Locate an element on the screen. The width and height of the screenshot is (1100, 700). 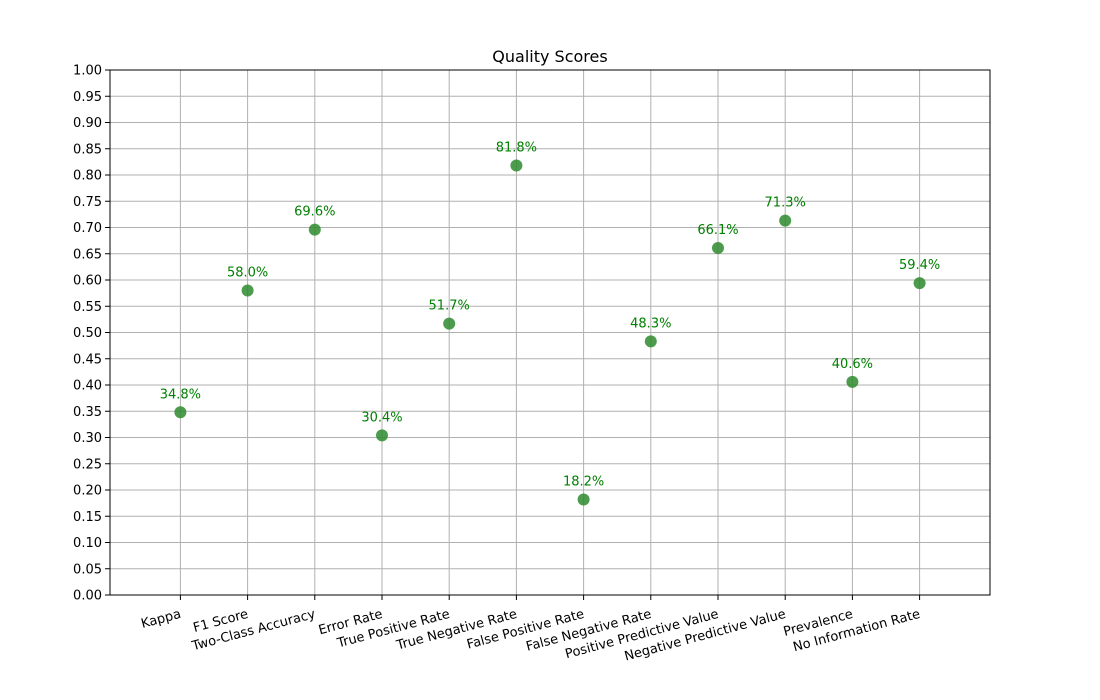
y-tick-label: 0.10 is located at coordinates (87, 543).